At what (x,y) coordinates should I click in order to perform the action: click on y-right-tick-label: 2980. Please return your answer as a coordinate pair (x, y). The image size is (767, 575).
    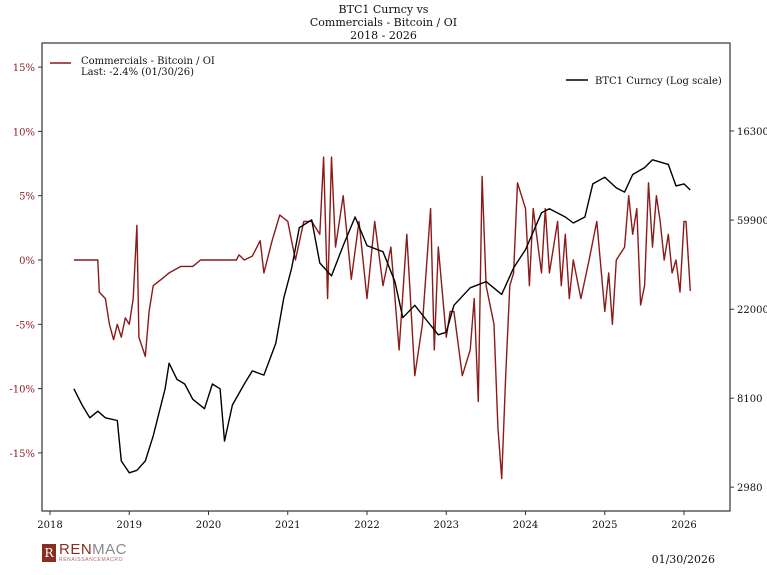
    Looking at the image, I should click on (749, 488).